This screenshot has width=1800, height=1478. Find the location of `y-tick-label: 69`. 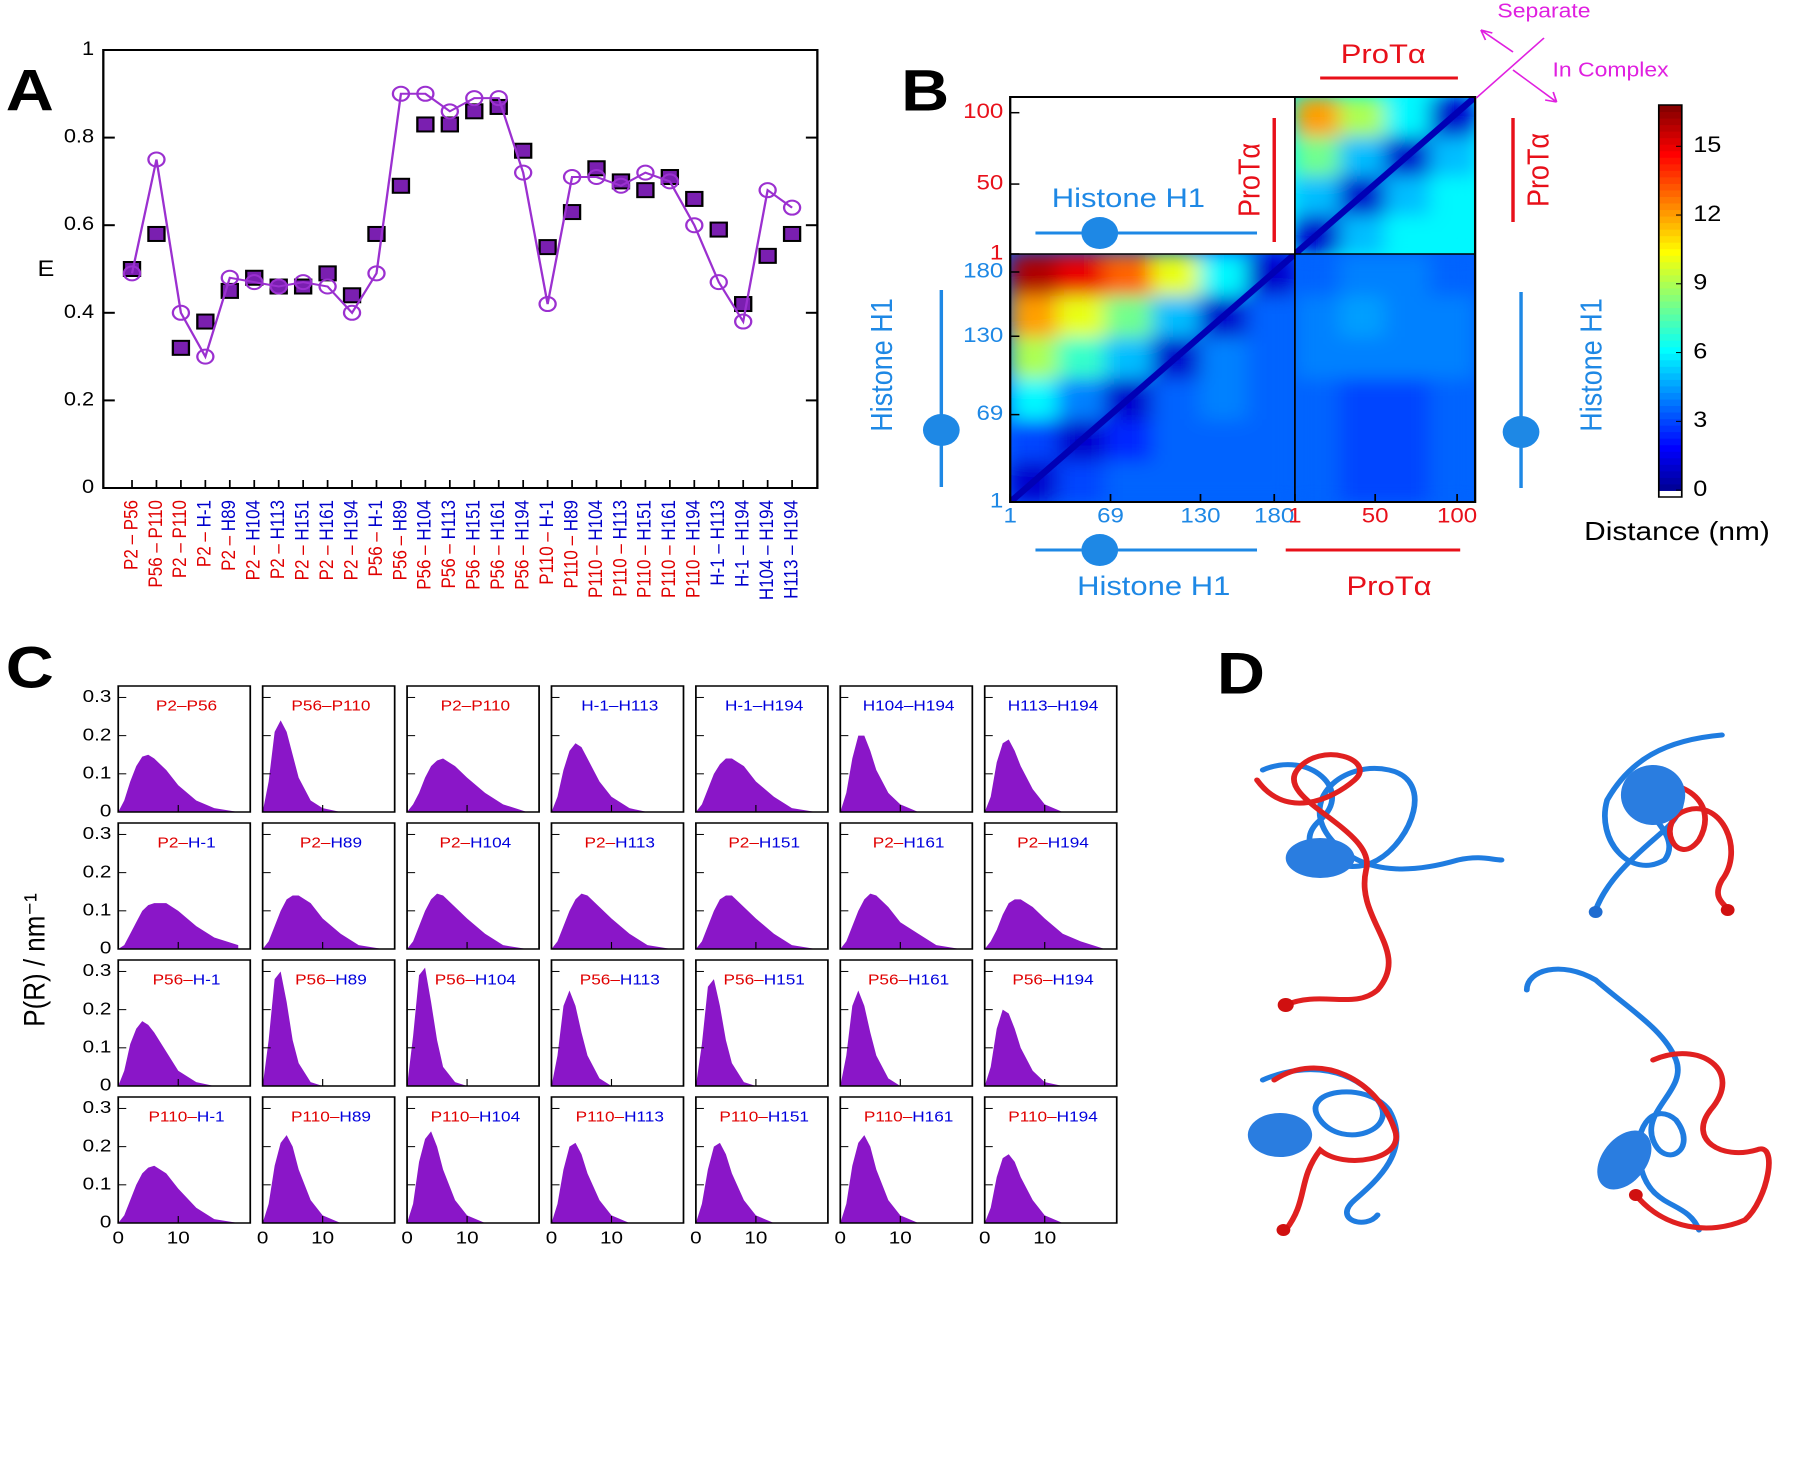

y-tick-label: 69 is located at coordinates (990, 413).